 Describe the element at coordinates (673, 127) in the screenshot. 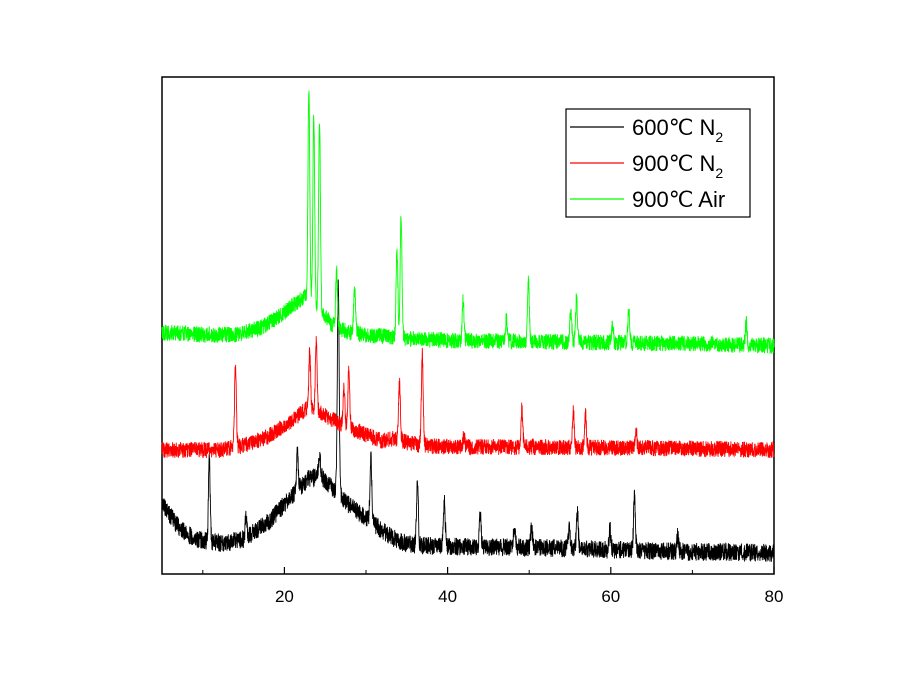

I see `legend-label-main: 600℃ N` at that location.